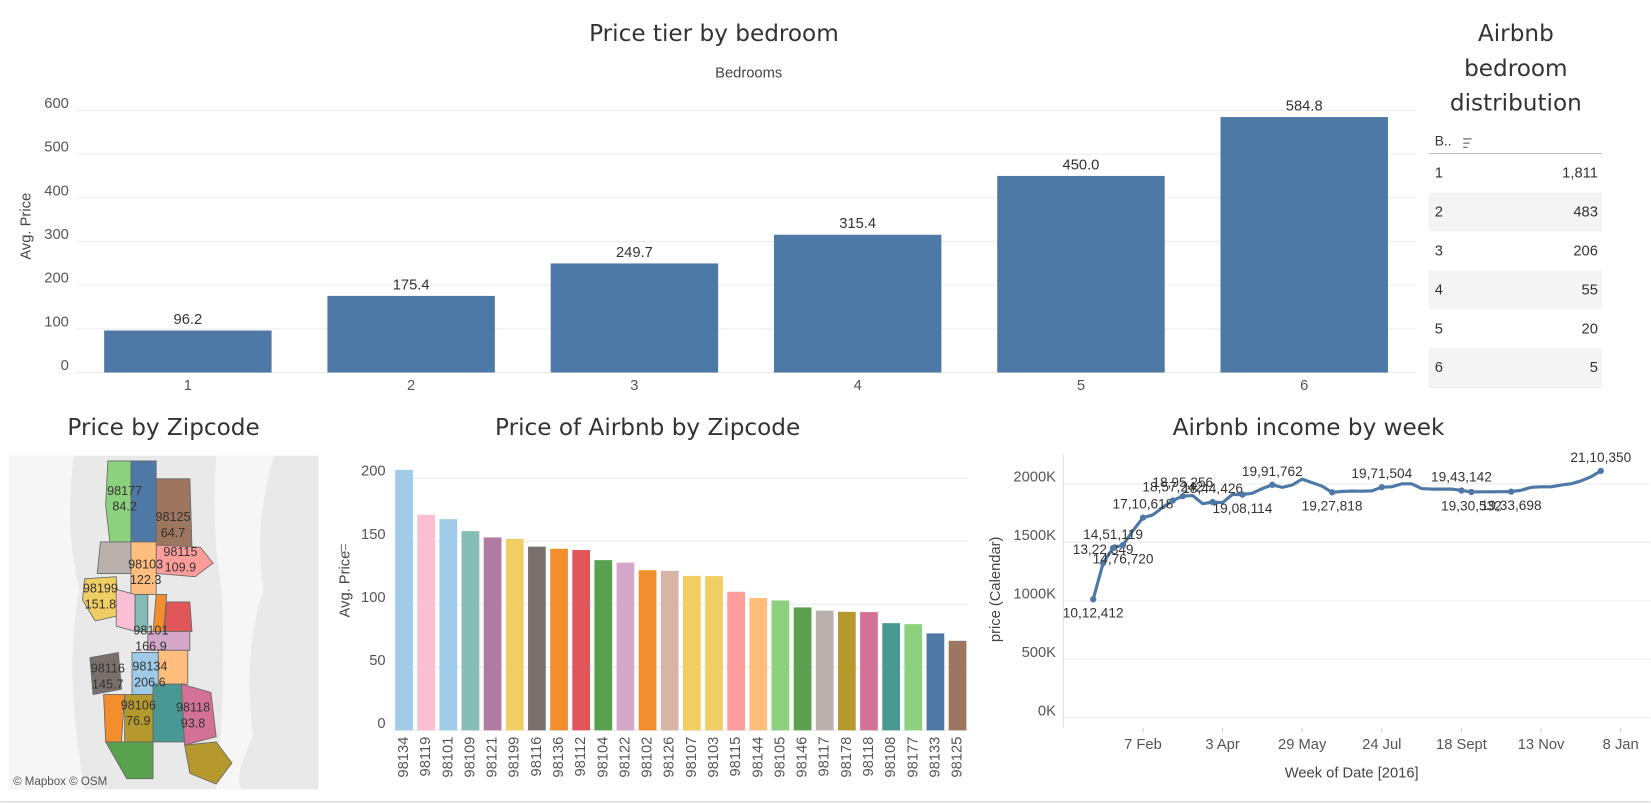 This screenshot has height=804, width=1651. Describe the element at coordinates (857, 224) in the screenshot. I see `value-label: 315.4` at that location.